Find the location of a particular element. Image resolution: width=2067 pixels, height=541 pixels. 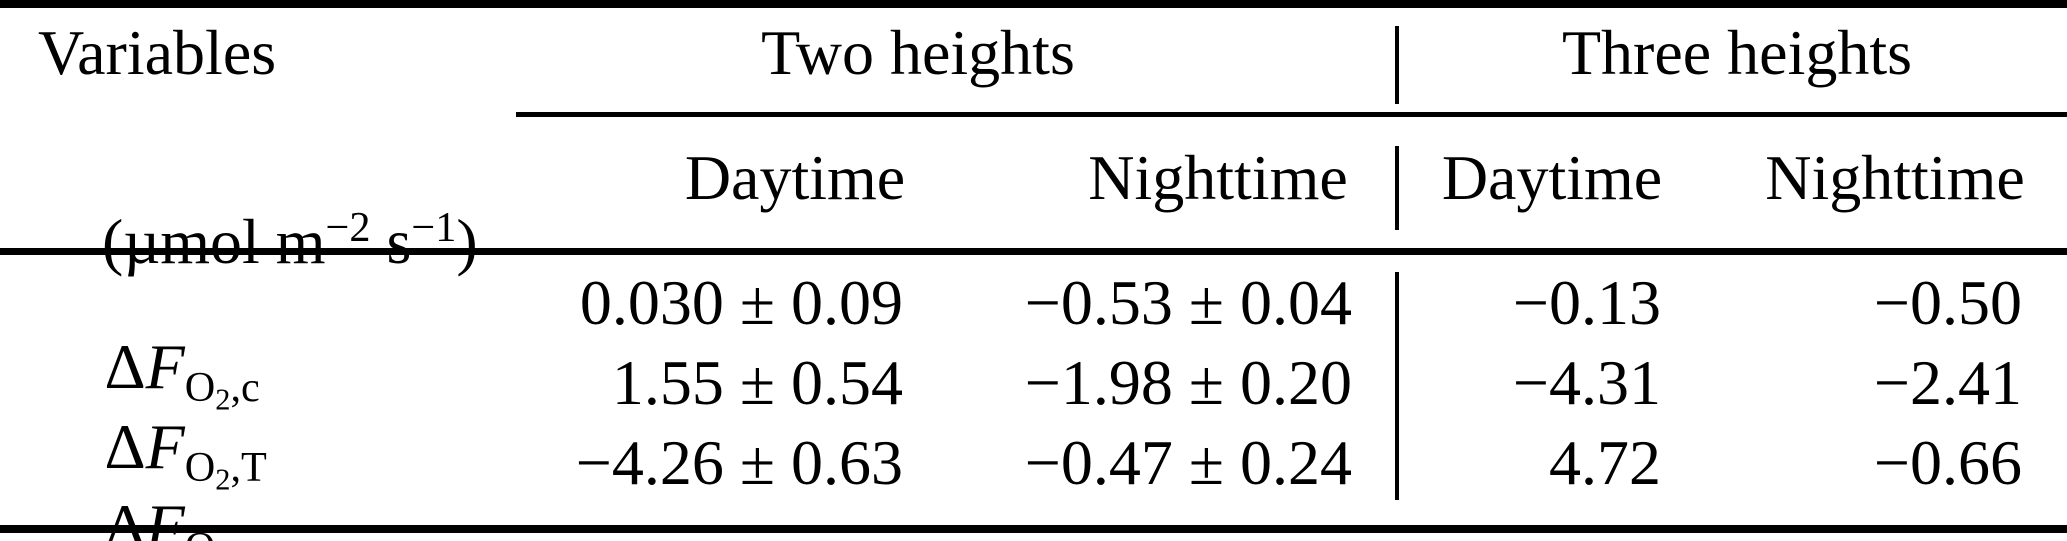

value-three-nighttime-row-3: −0.66 is located at coordinates (1947, 462).